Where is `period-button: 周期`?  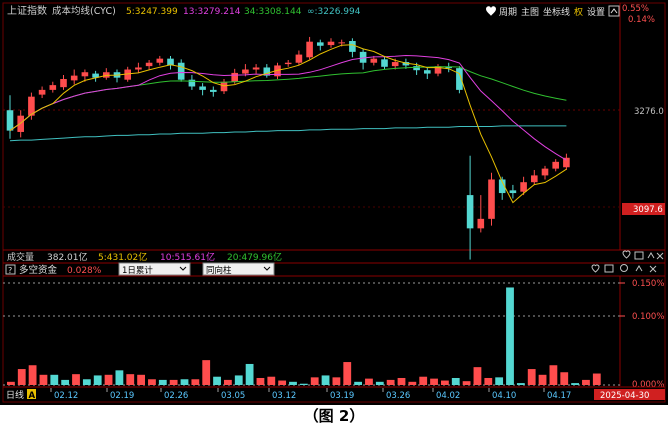
period-button: 周期 is located at coordinates (508, 12).